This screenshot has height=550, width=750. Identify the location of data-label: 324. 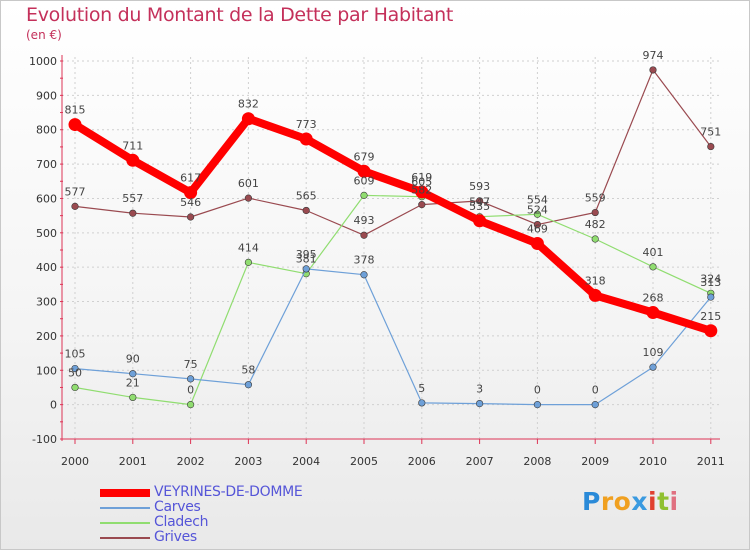
(710, 278).